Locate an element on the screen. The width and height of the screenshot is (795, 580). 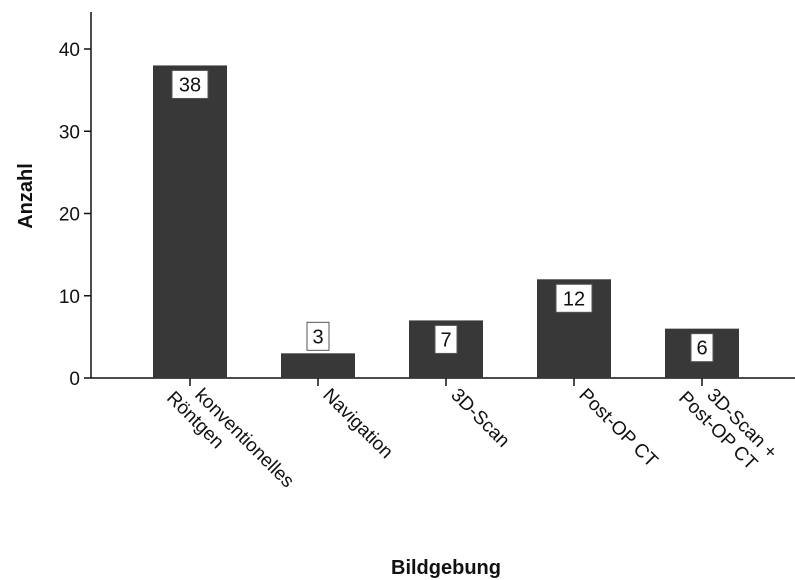
data-label: 38 is located at coordinates (190, 84).